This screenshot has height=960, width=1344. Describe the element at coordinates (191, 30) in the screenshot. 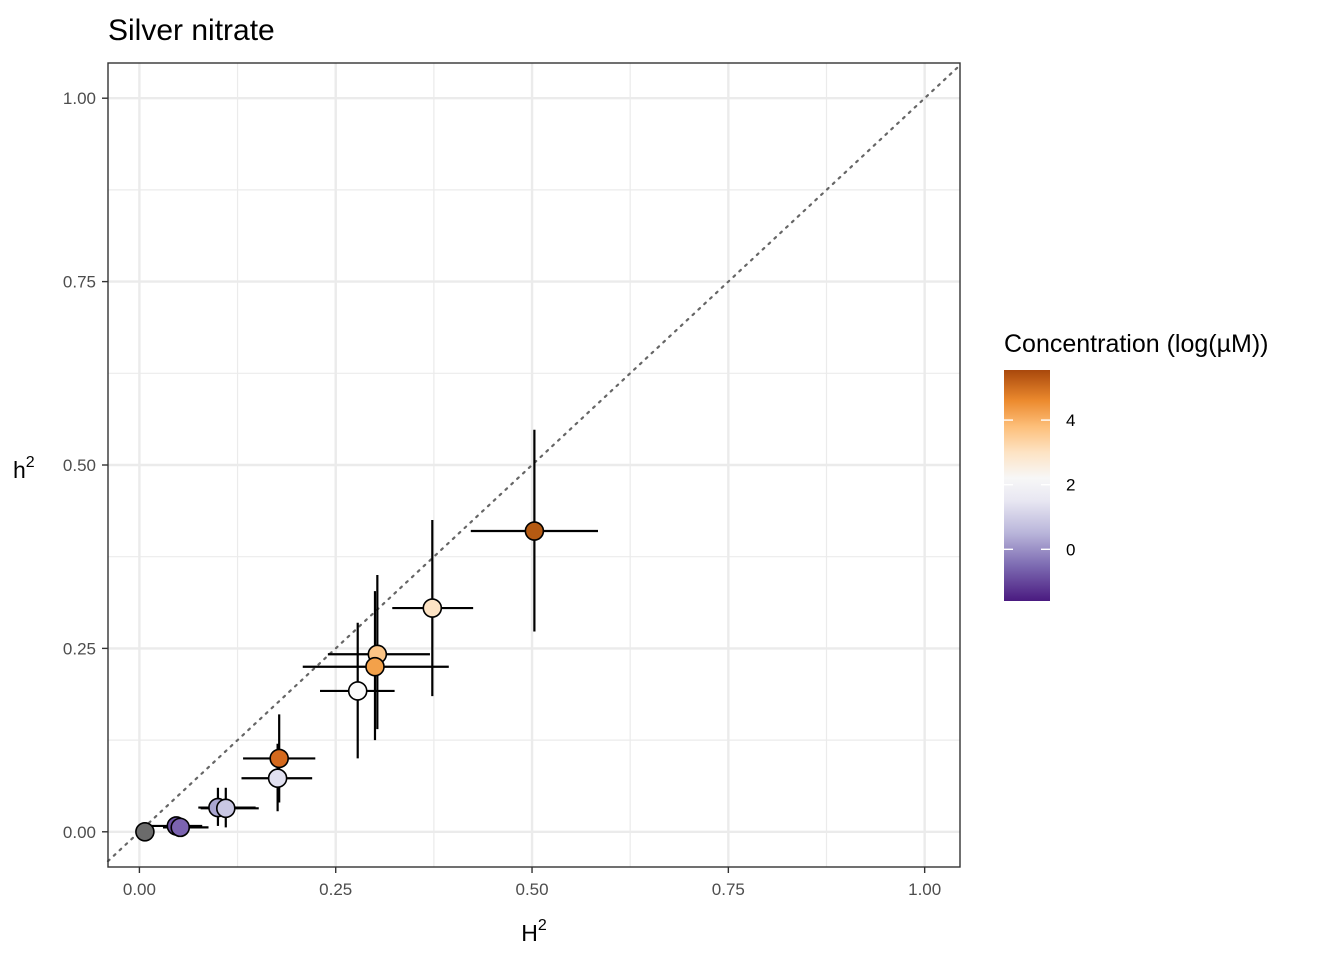

I see `chart-title: Silver nitrate` at that location.